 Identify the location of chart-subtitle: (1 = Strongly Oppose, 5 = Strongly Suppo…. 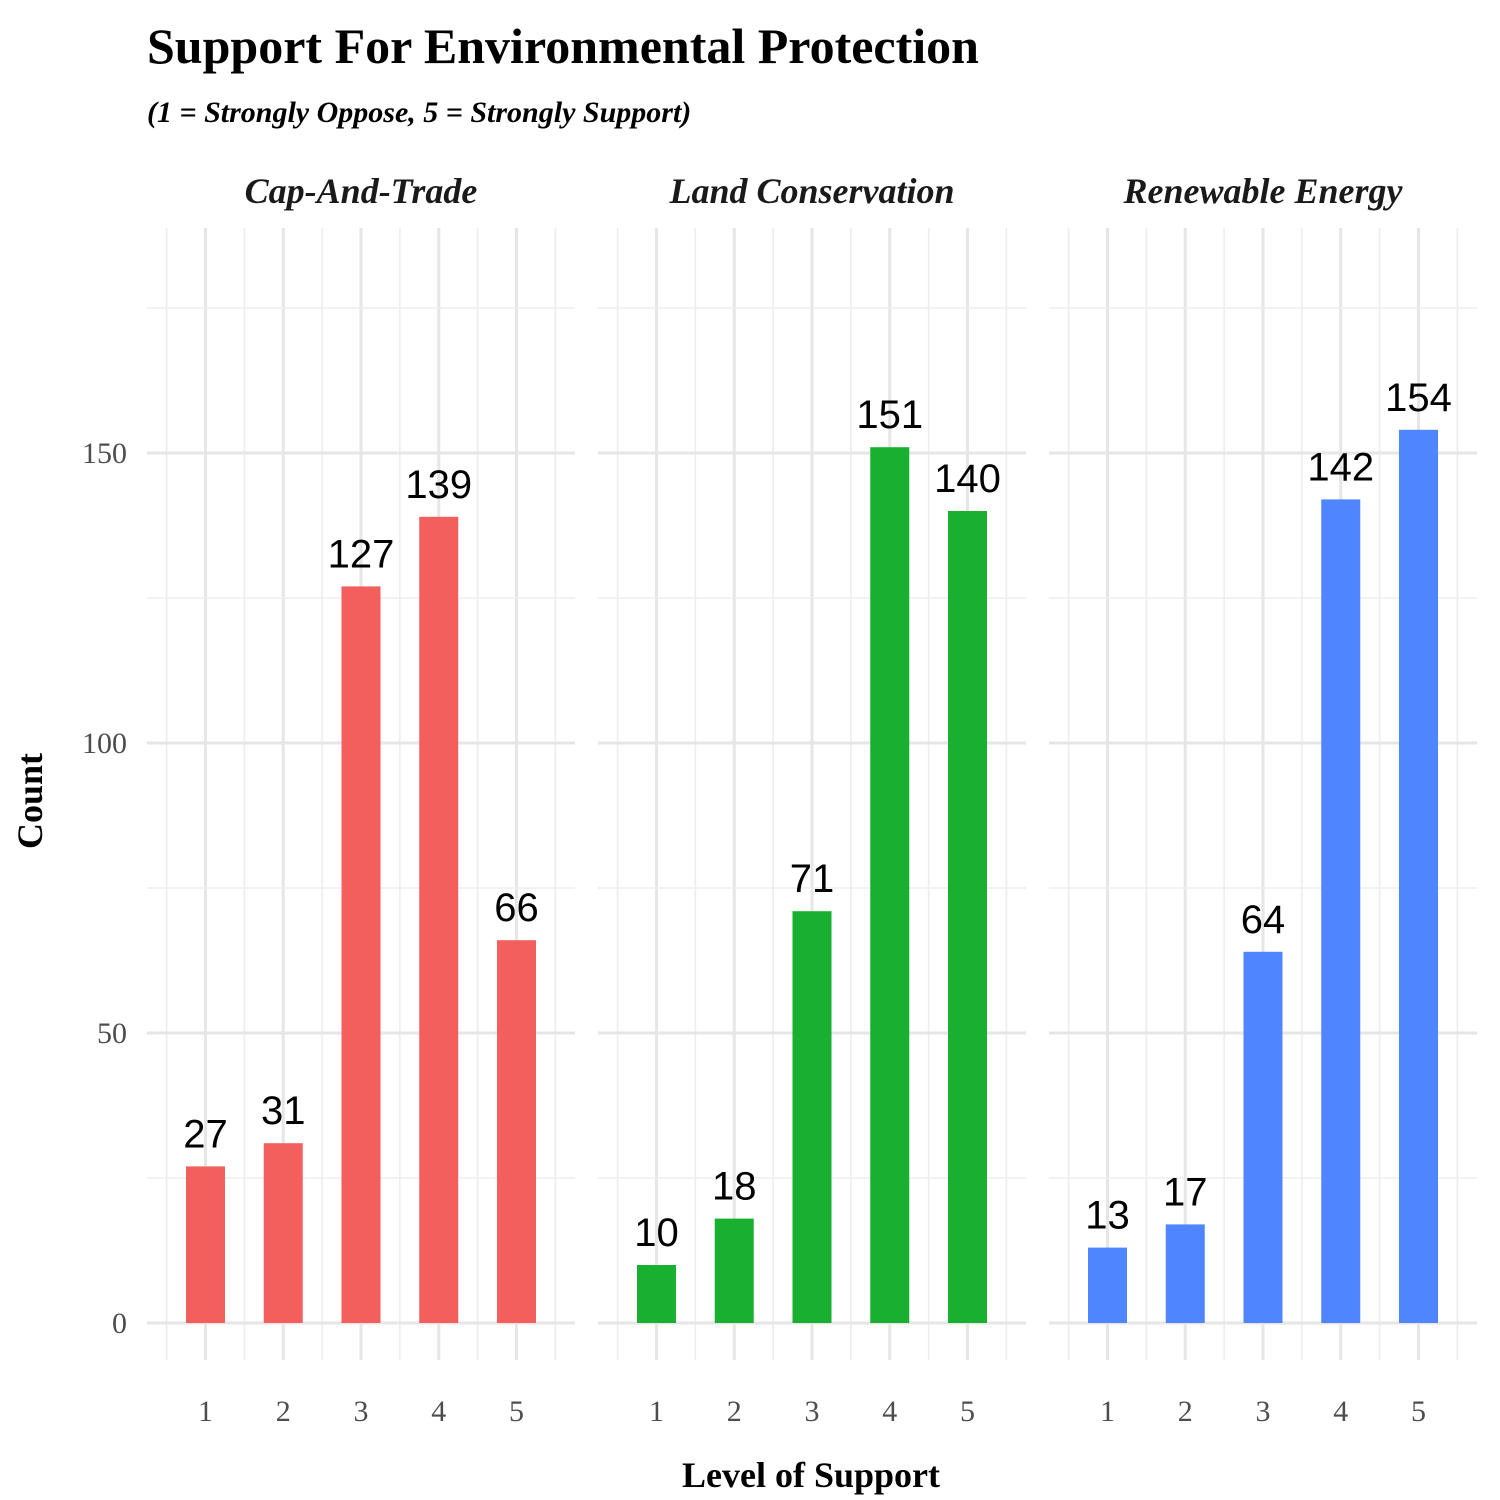
(419, 112).